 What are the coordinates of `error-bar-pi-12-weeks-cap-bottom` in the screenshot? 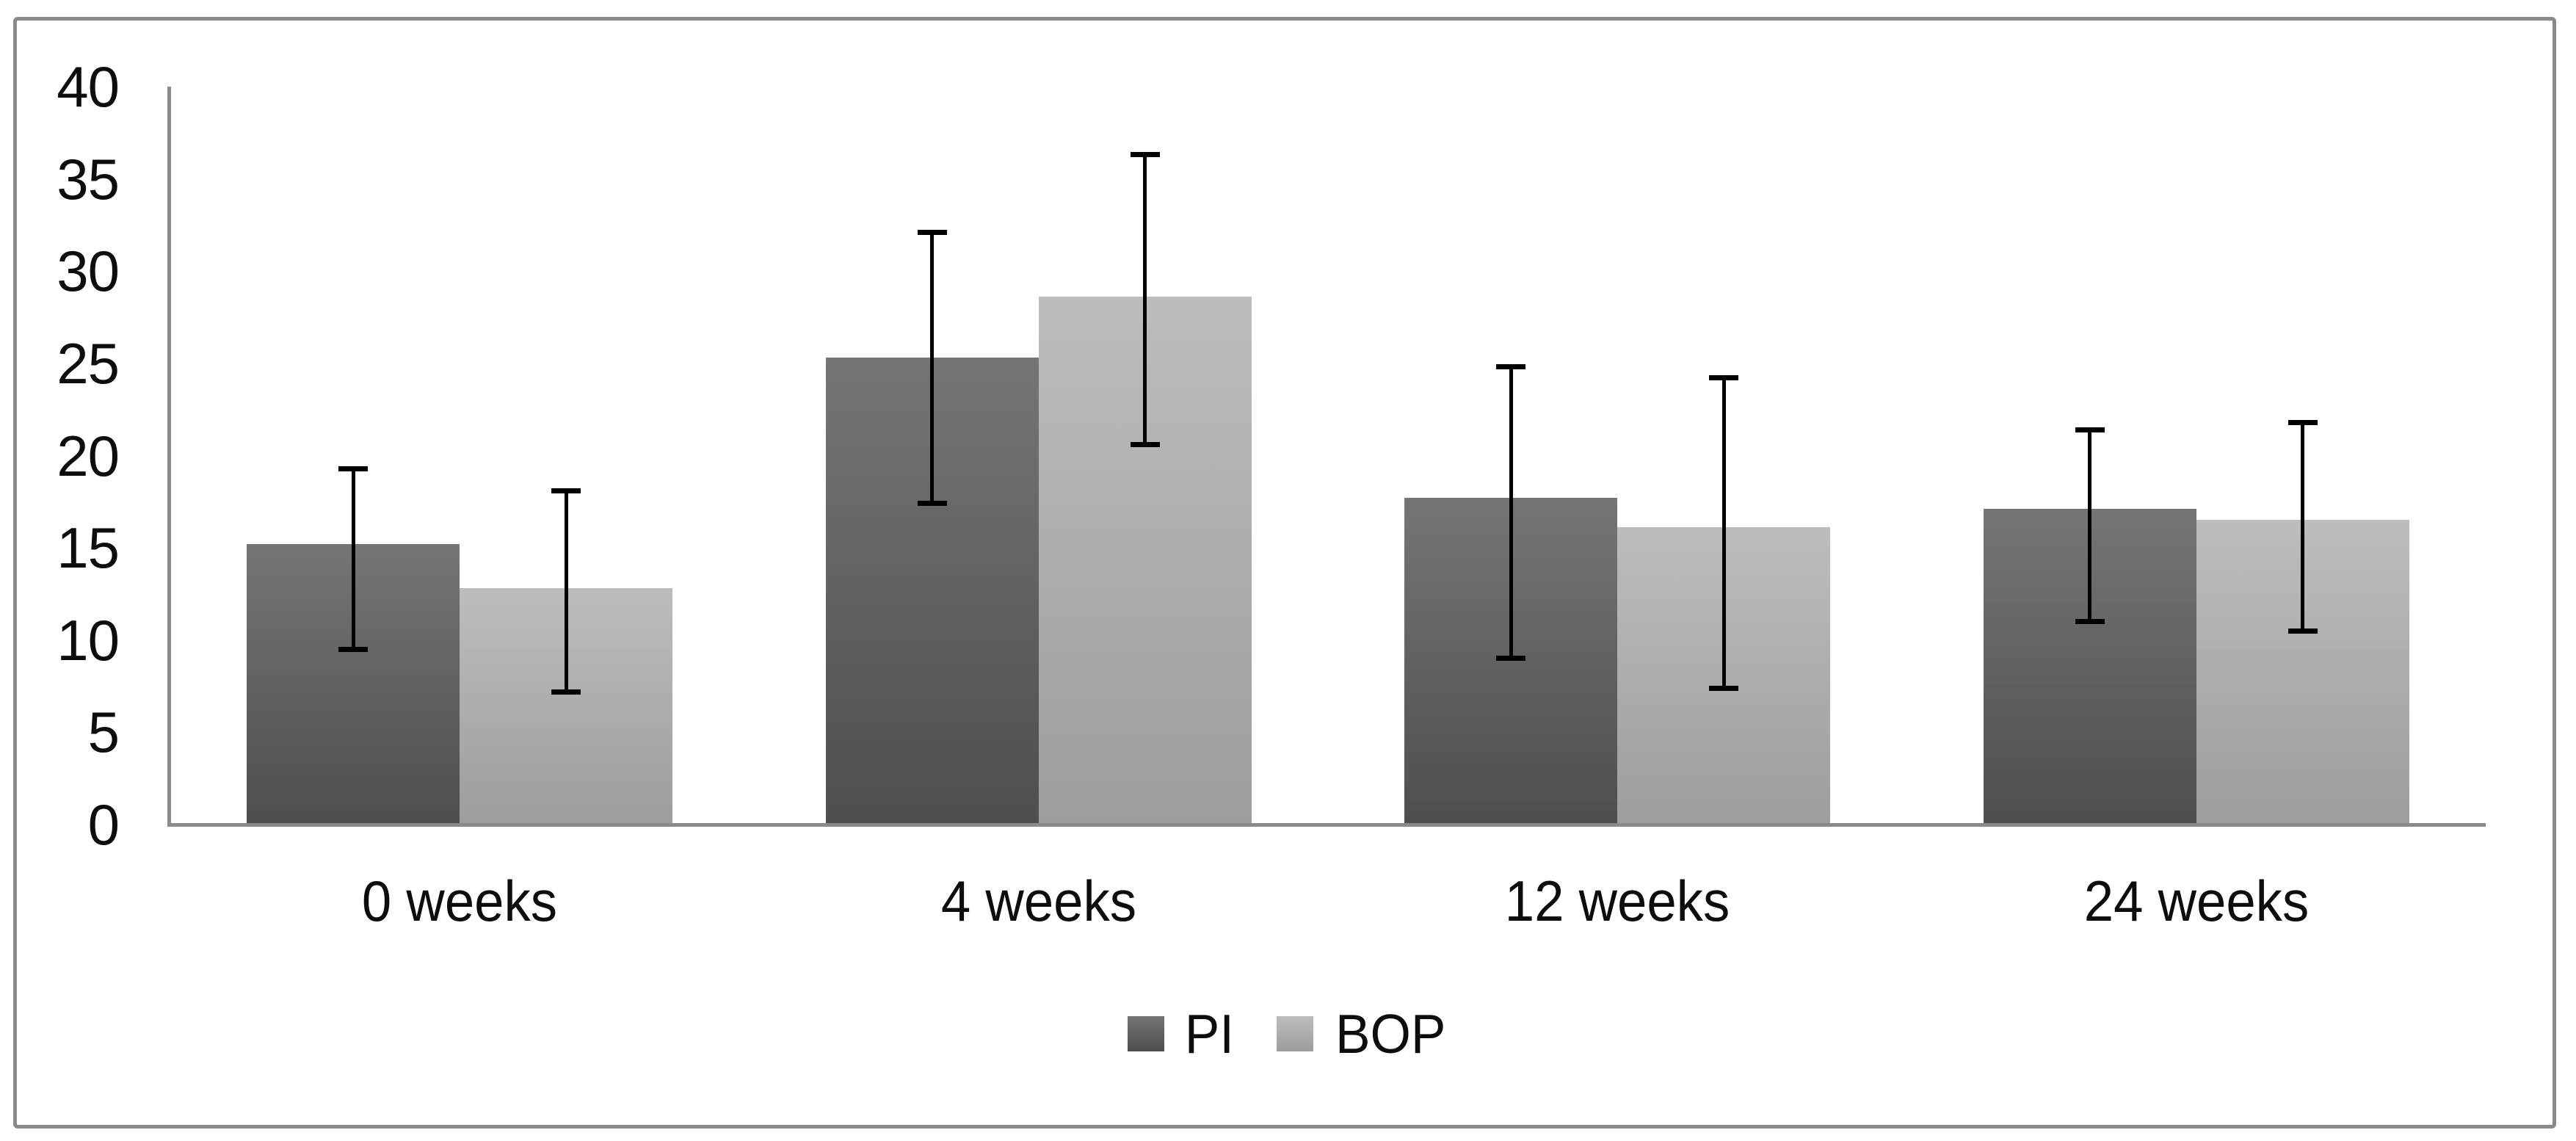 It's located at (1511, 659).